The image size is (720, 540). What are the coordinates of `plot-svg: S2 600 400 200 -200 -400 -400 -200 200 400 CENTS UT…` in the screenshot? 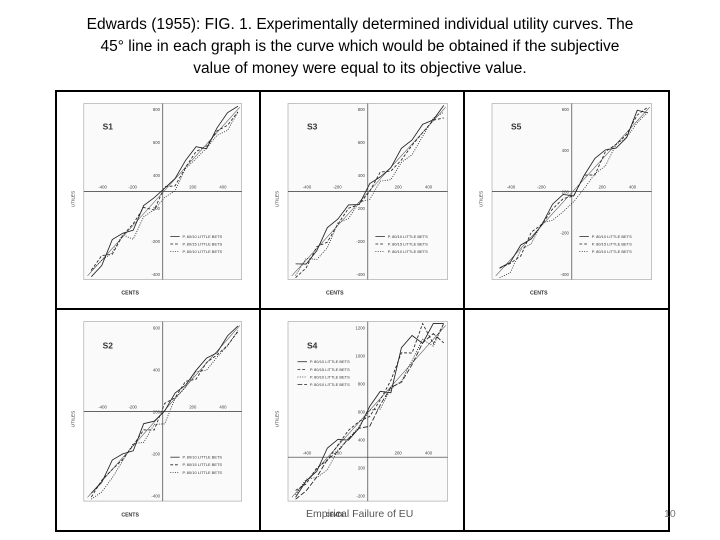 It's located at (156, 419).